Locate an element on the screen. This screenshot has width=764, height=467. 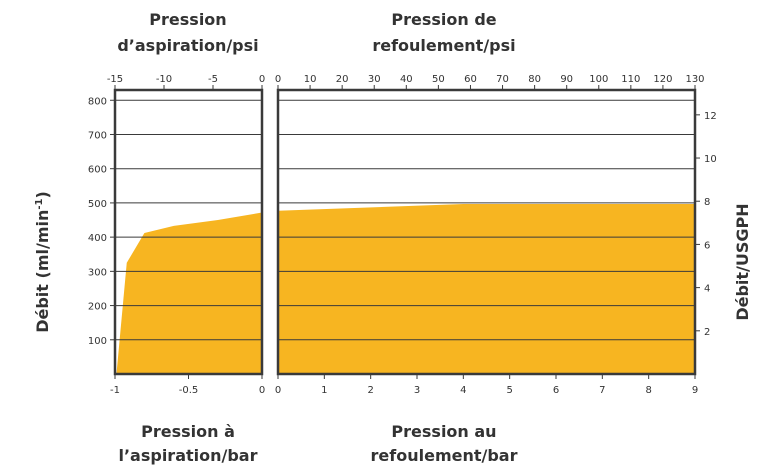
discharge-top-tick-label-0: 0 is located at coordinates (278, 79).